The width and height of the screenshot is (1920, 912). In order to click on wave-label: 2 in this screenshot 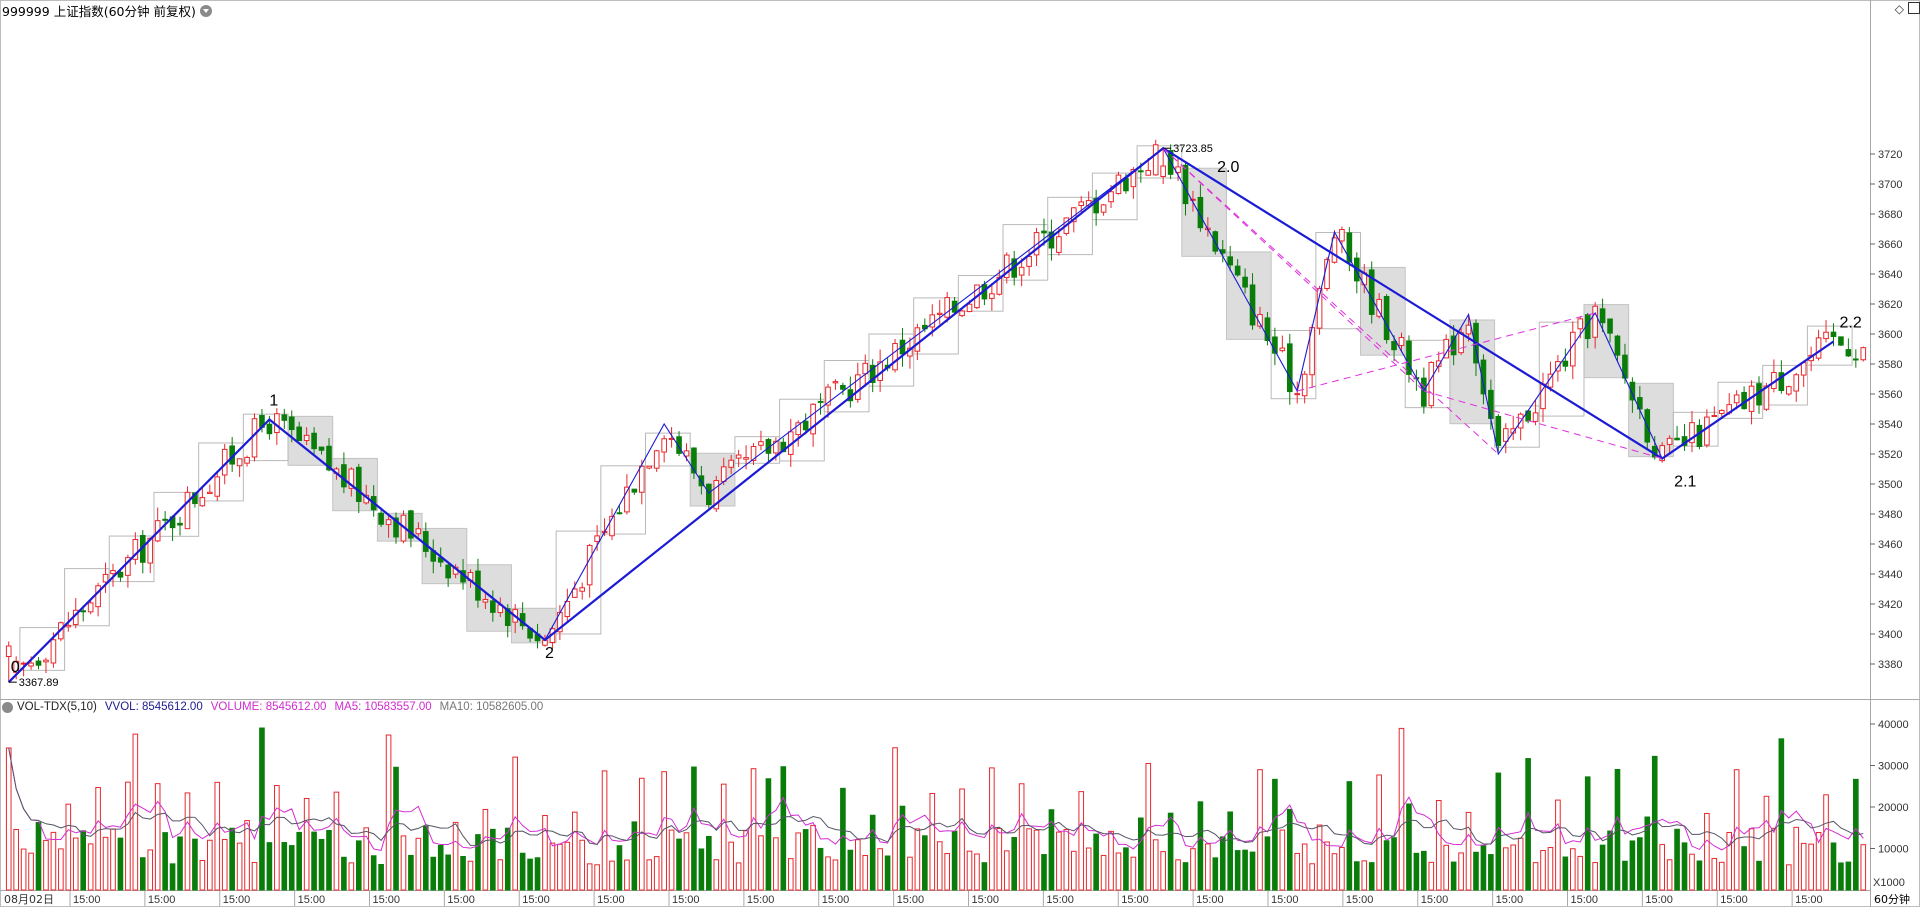, I will do `click(549, 653)`.